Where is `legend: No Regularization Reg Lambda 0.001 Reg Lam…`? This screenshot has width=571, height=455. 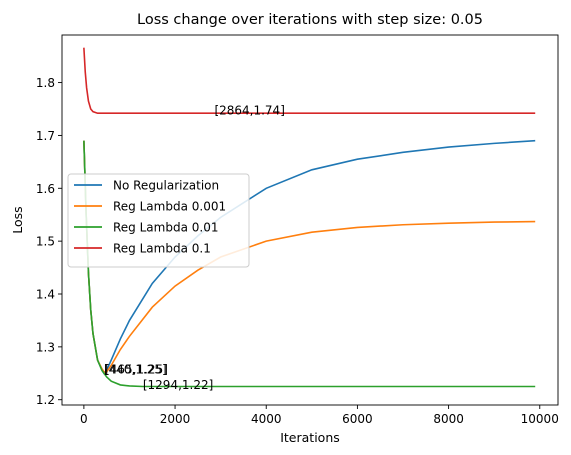 legend: No Regularization Reg Lambda 0.001 Reg Lam… is located at coordinates (158, 220).